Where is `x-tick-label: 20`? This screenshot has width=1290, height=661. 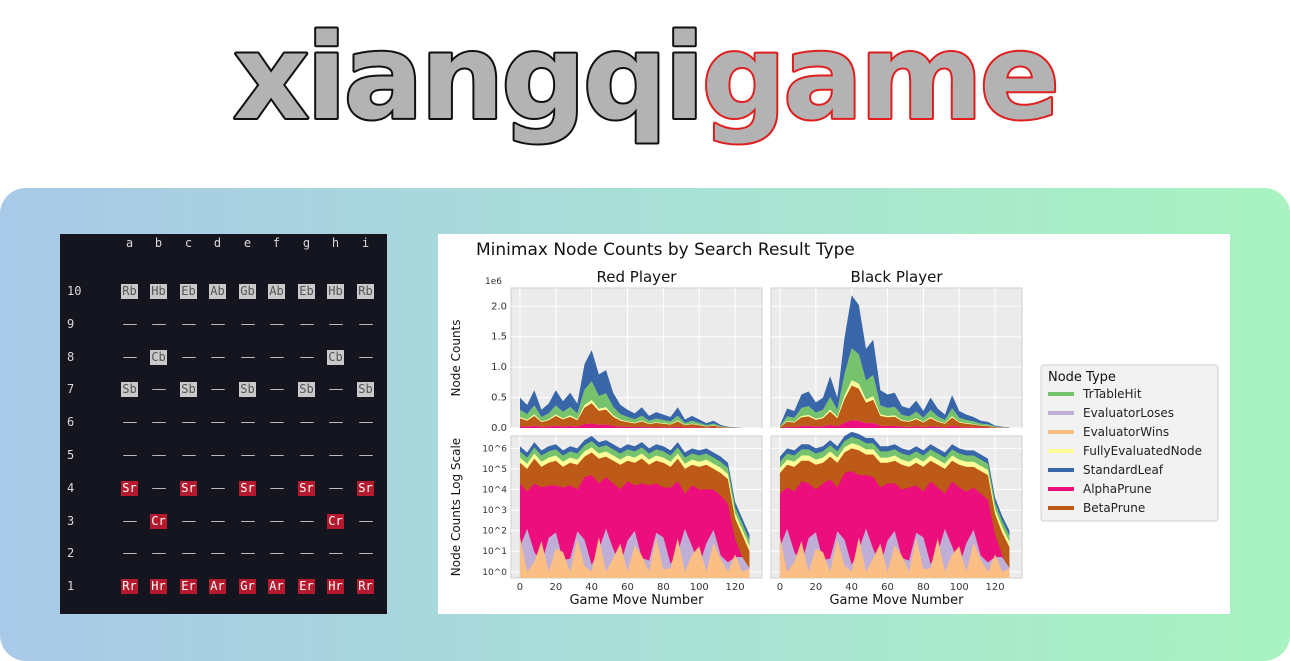 x-tick-label: 20 is located at coordinates (815, 587).